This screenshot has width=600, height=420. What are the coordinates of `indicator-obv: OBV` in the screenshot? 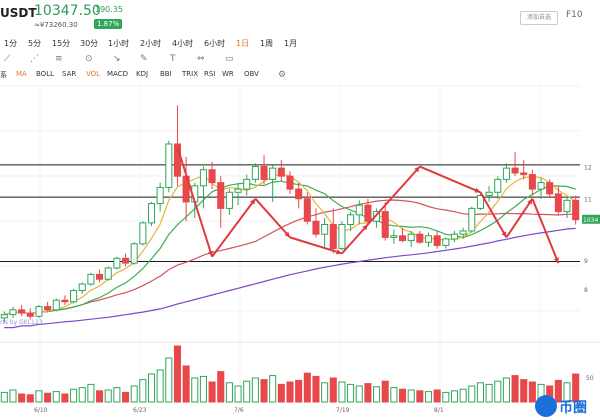 It's located at (251, 74).